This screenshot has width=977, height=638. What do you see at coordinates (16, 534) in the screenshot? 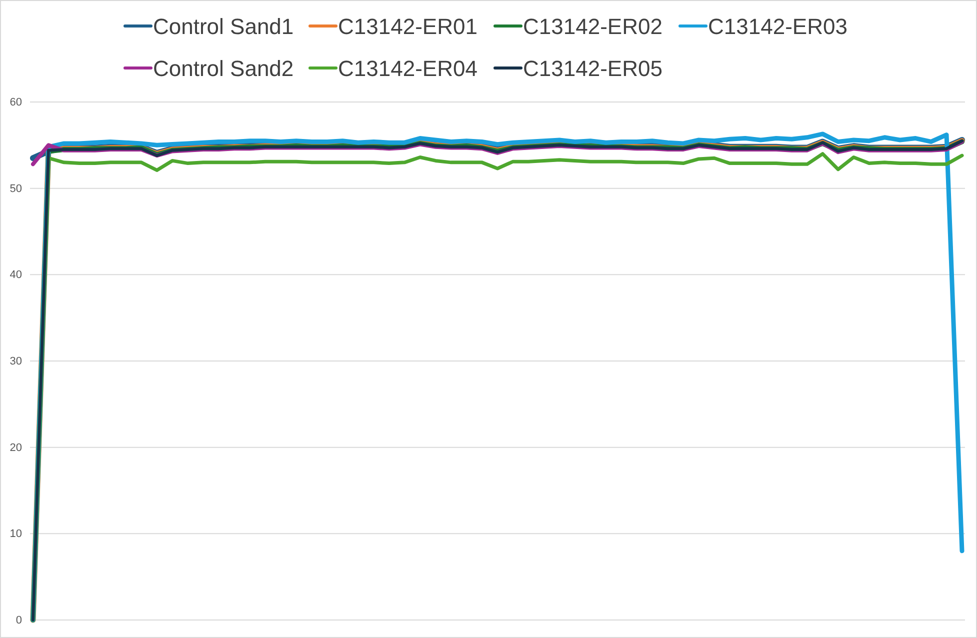
I see `y-tick-label: 10` at bounding box center [16, 534].